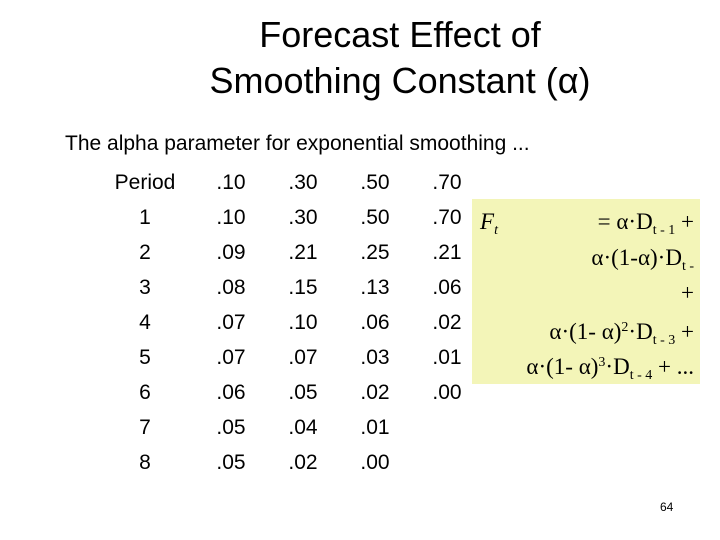  Describe the element at coordinates (375, 252) in the screenshot. I see `weight-cell: .25` at that location.